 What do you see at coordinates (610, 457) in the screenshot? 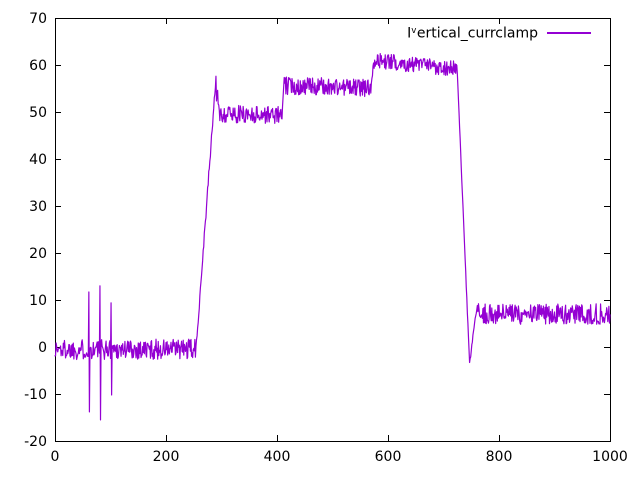
I see `x-tick-label: 1000` at bounding box center [610, 457].